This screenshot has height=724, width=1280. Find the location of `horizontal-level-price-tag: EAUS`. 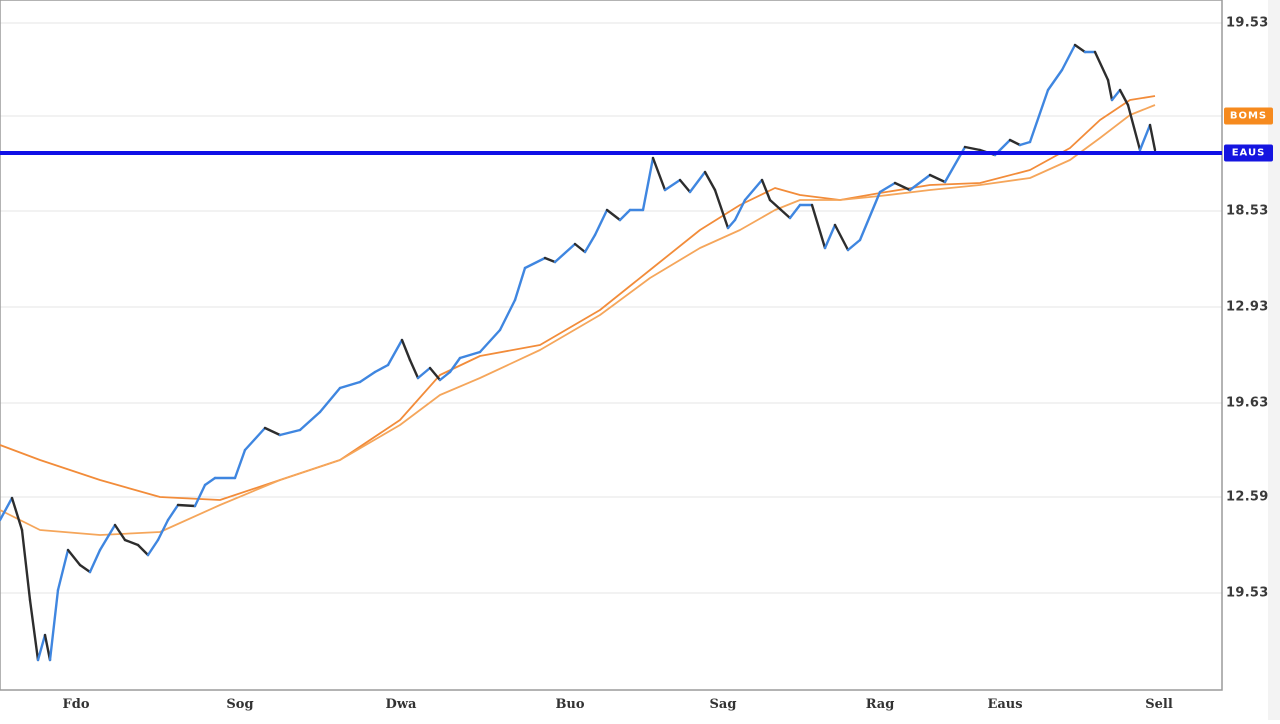

horizontal-level-price-tag: EAUS is located at coordinates (1248, 153).